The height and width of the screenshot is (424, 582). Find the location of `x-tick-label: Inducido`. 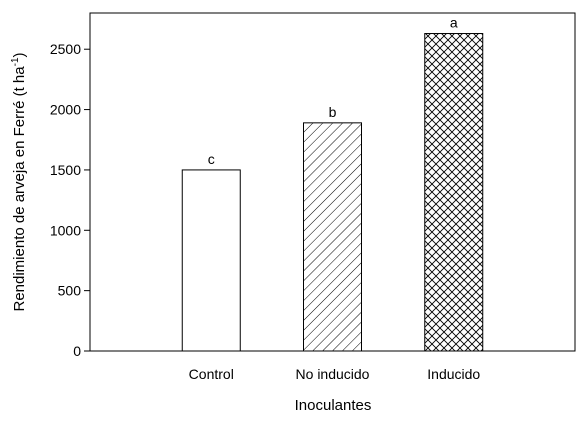

x-tick-label: Inducido is located at coordinates (453, 374).